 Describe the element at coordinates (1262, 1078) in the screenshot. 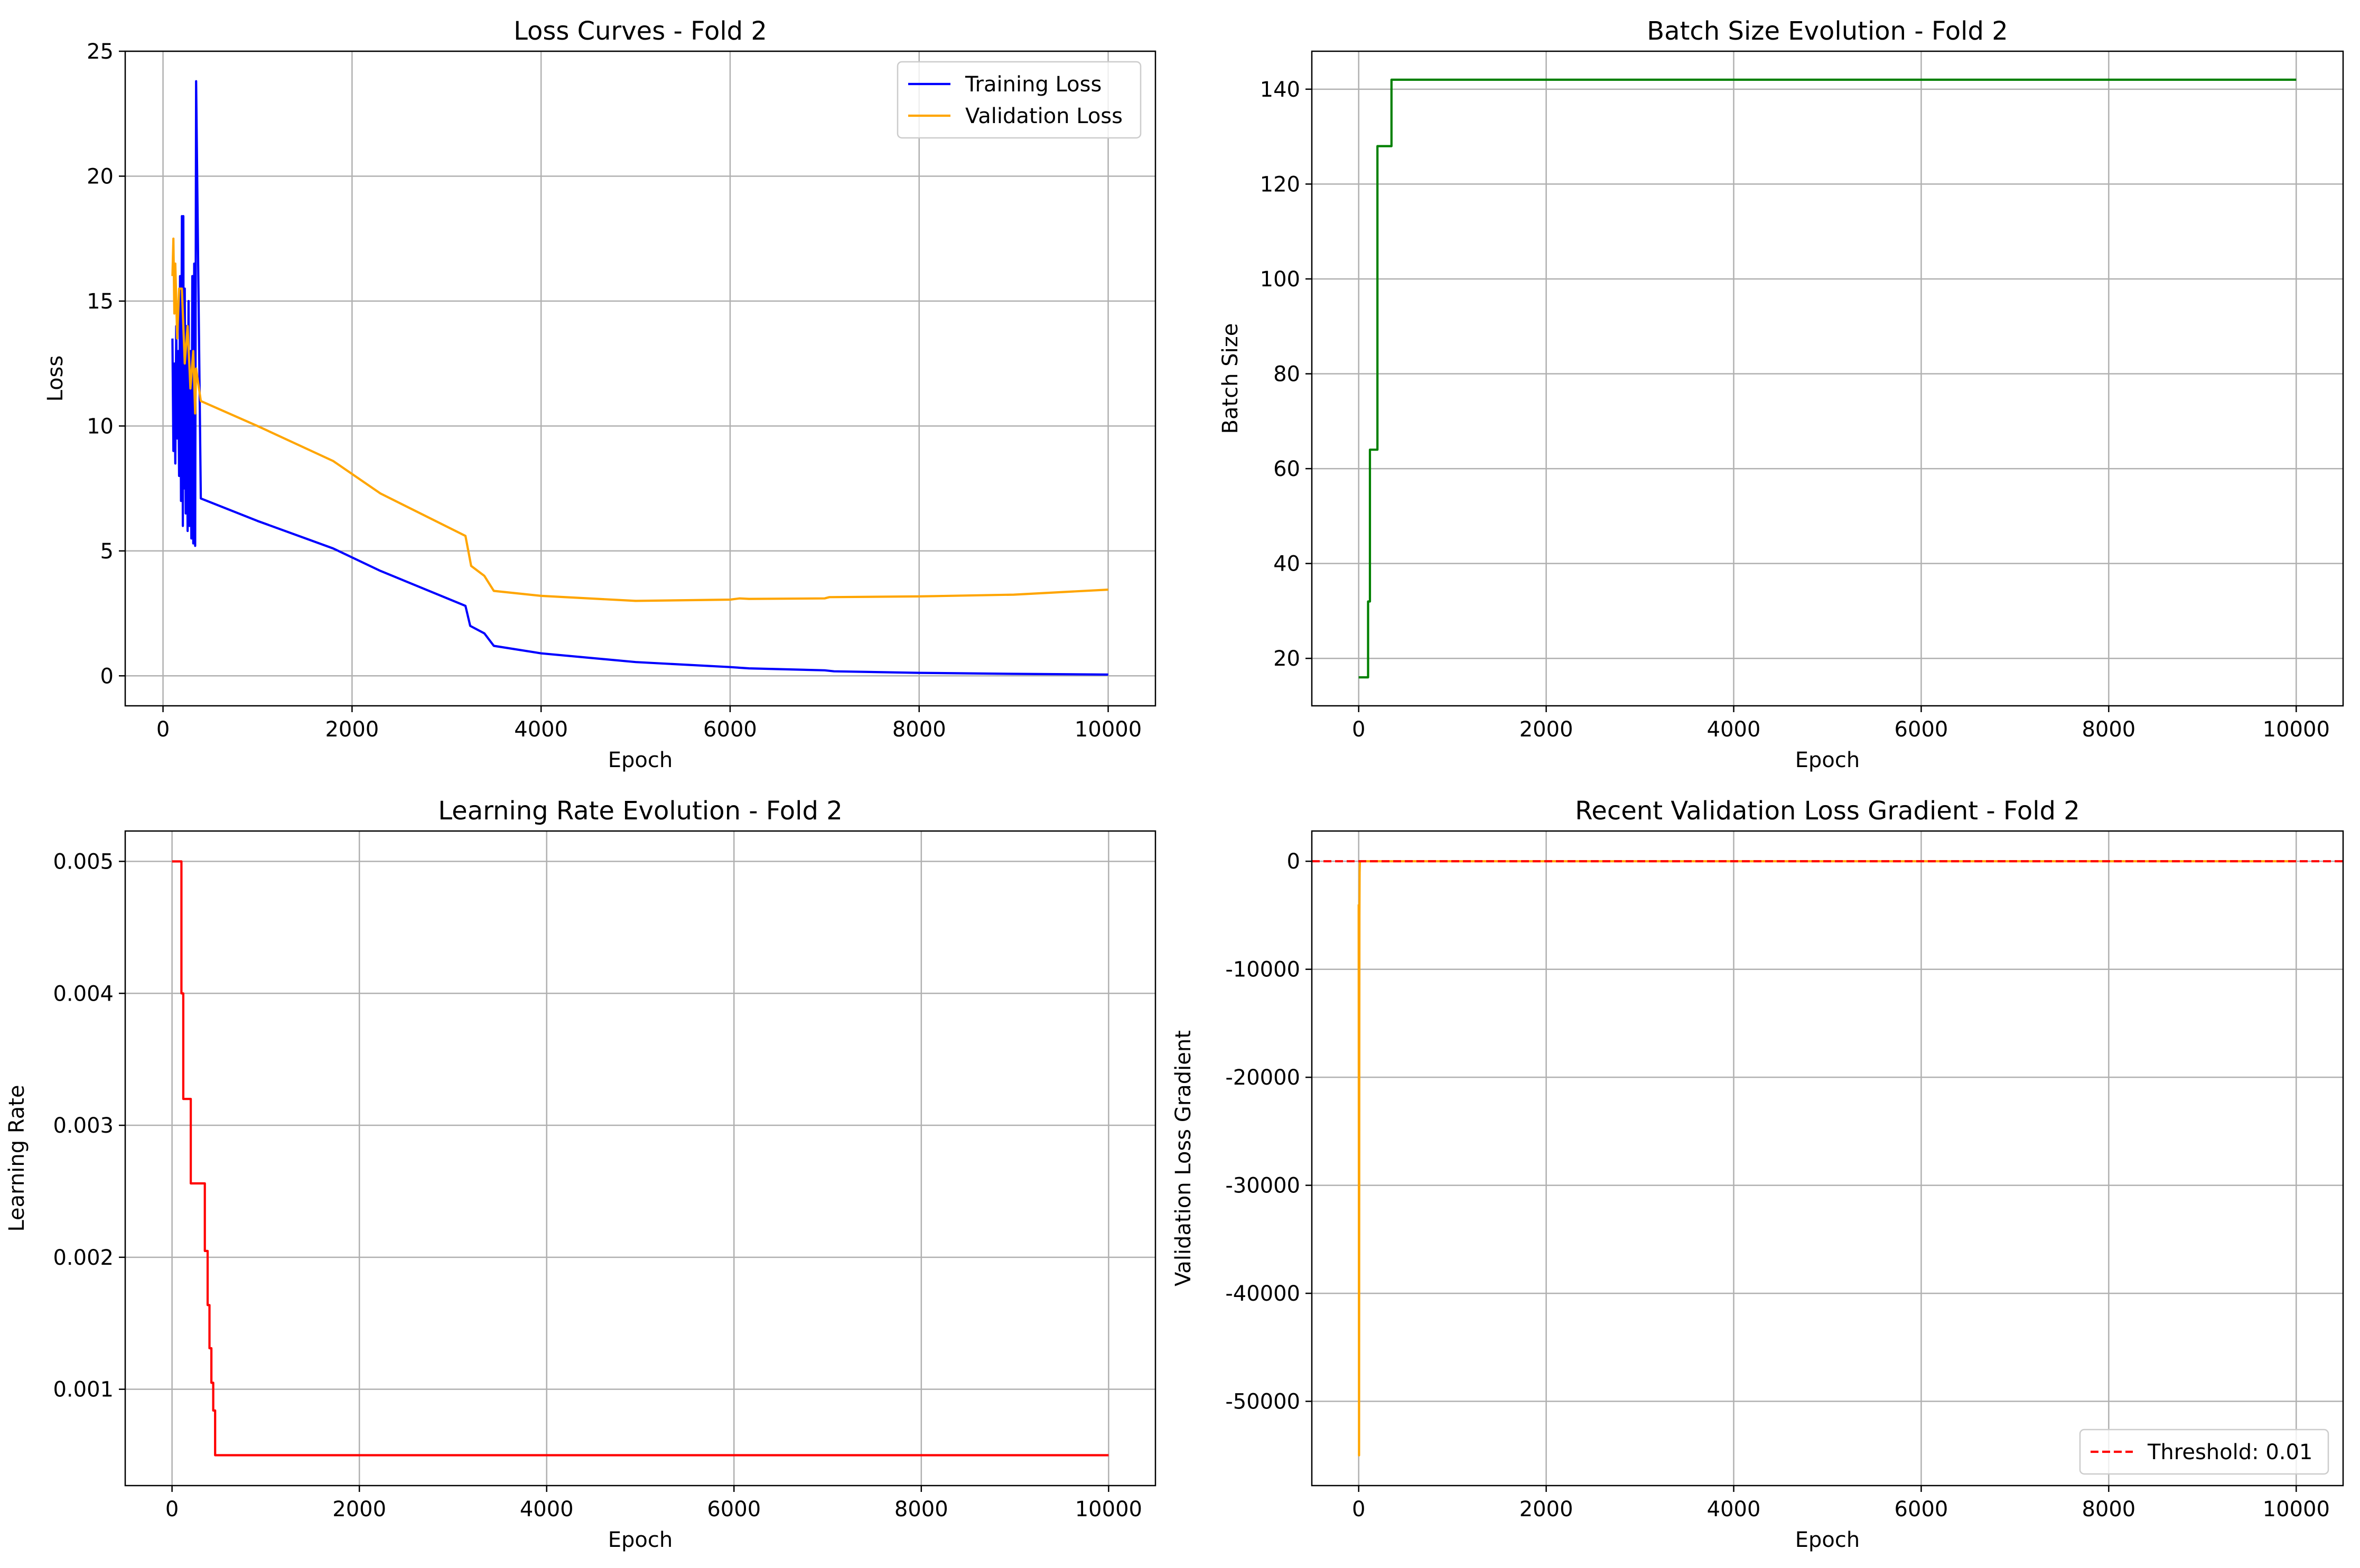

I see `y-tick-label: -20000` at that location.